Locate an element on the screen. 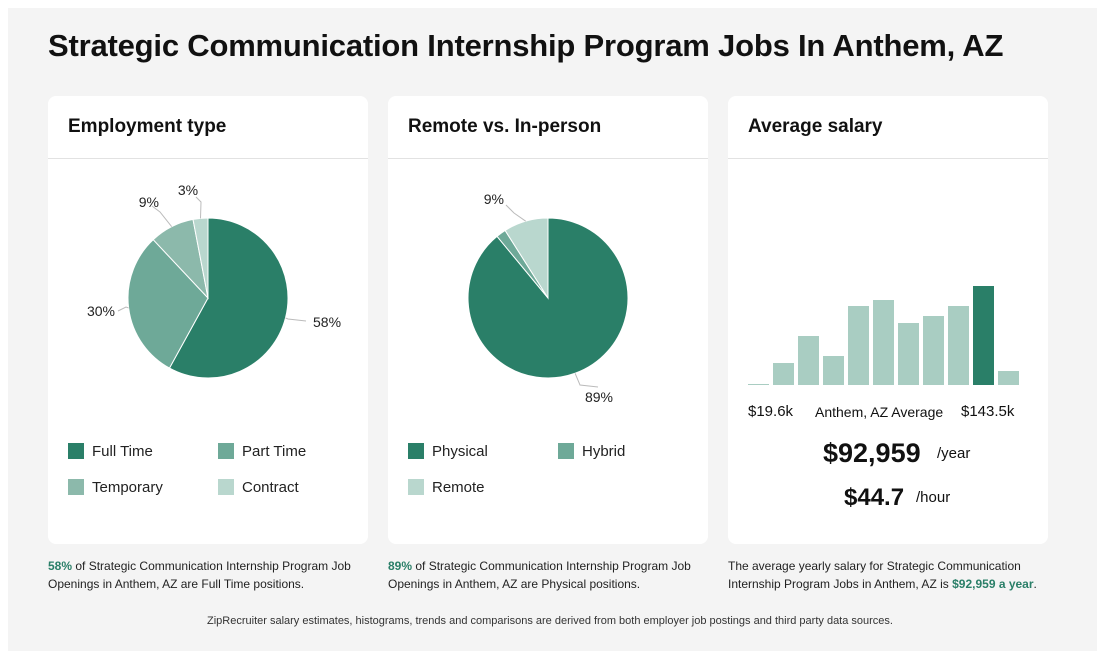  legend-physical: Physical is located at coordinates (448, 451).